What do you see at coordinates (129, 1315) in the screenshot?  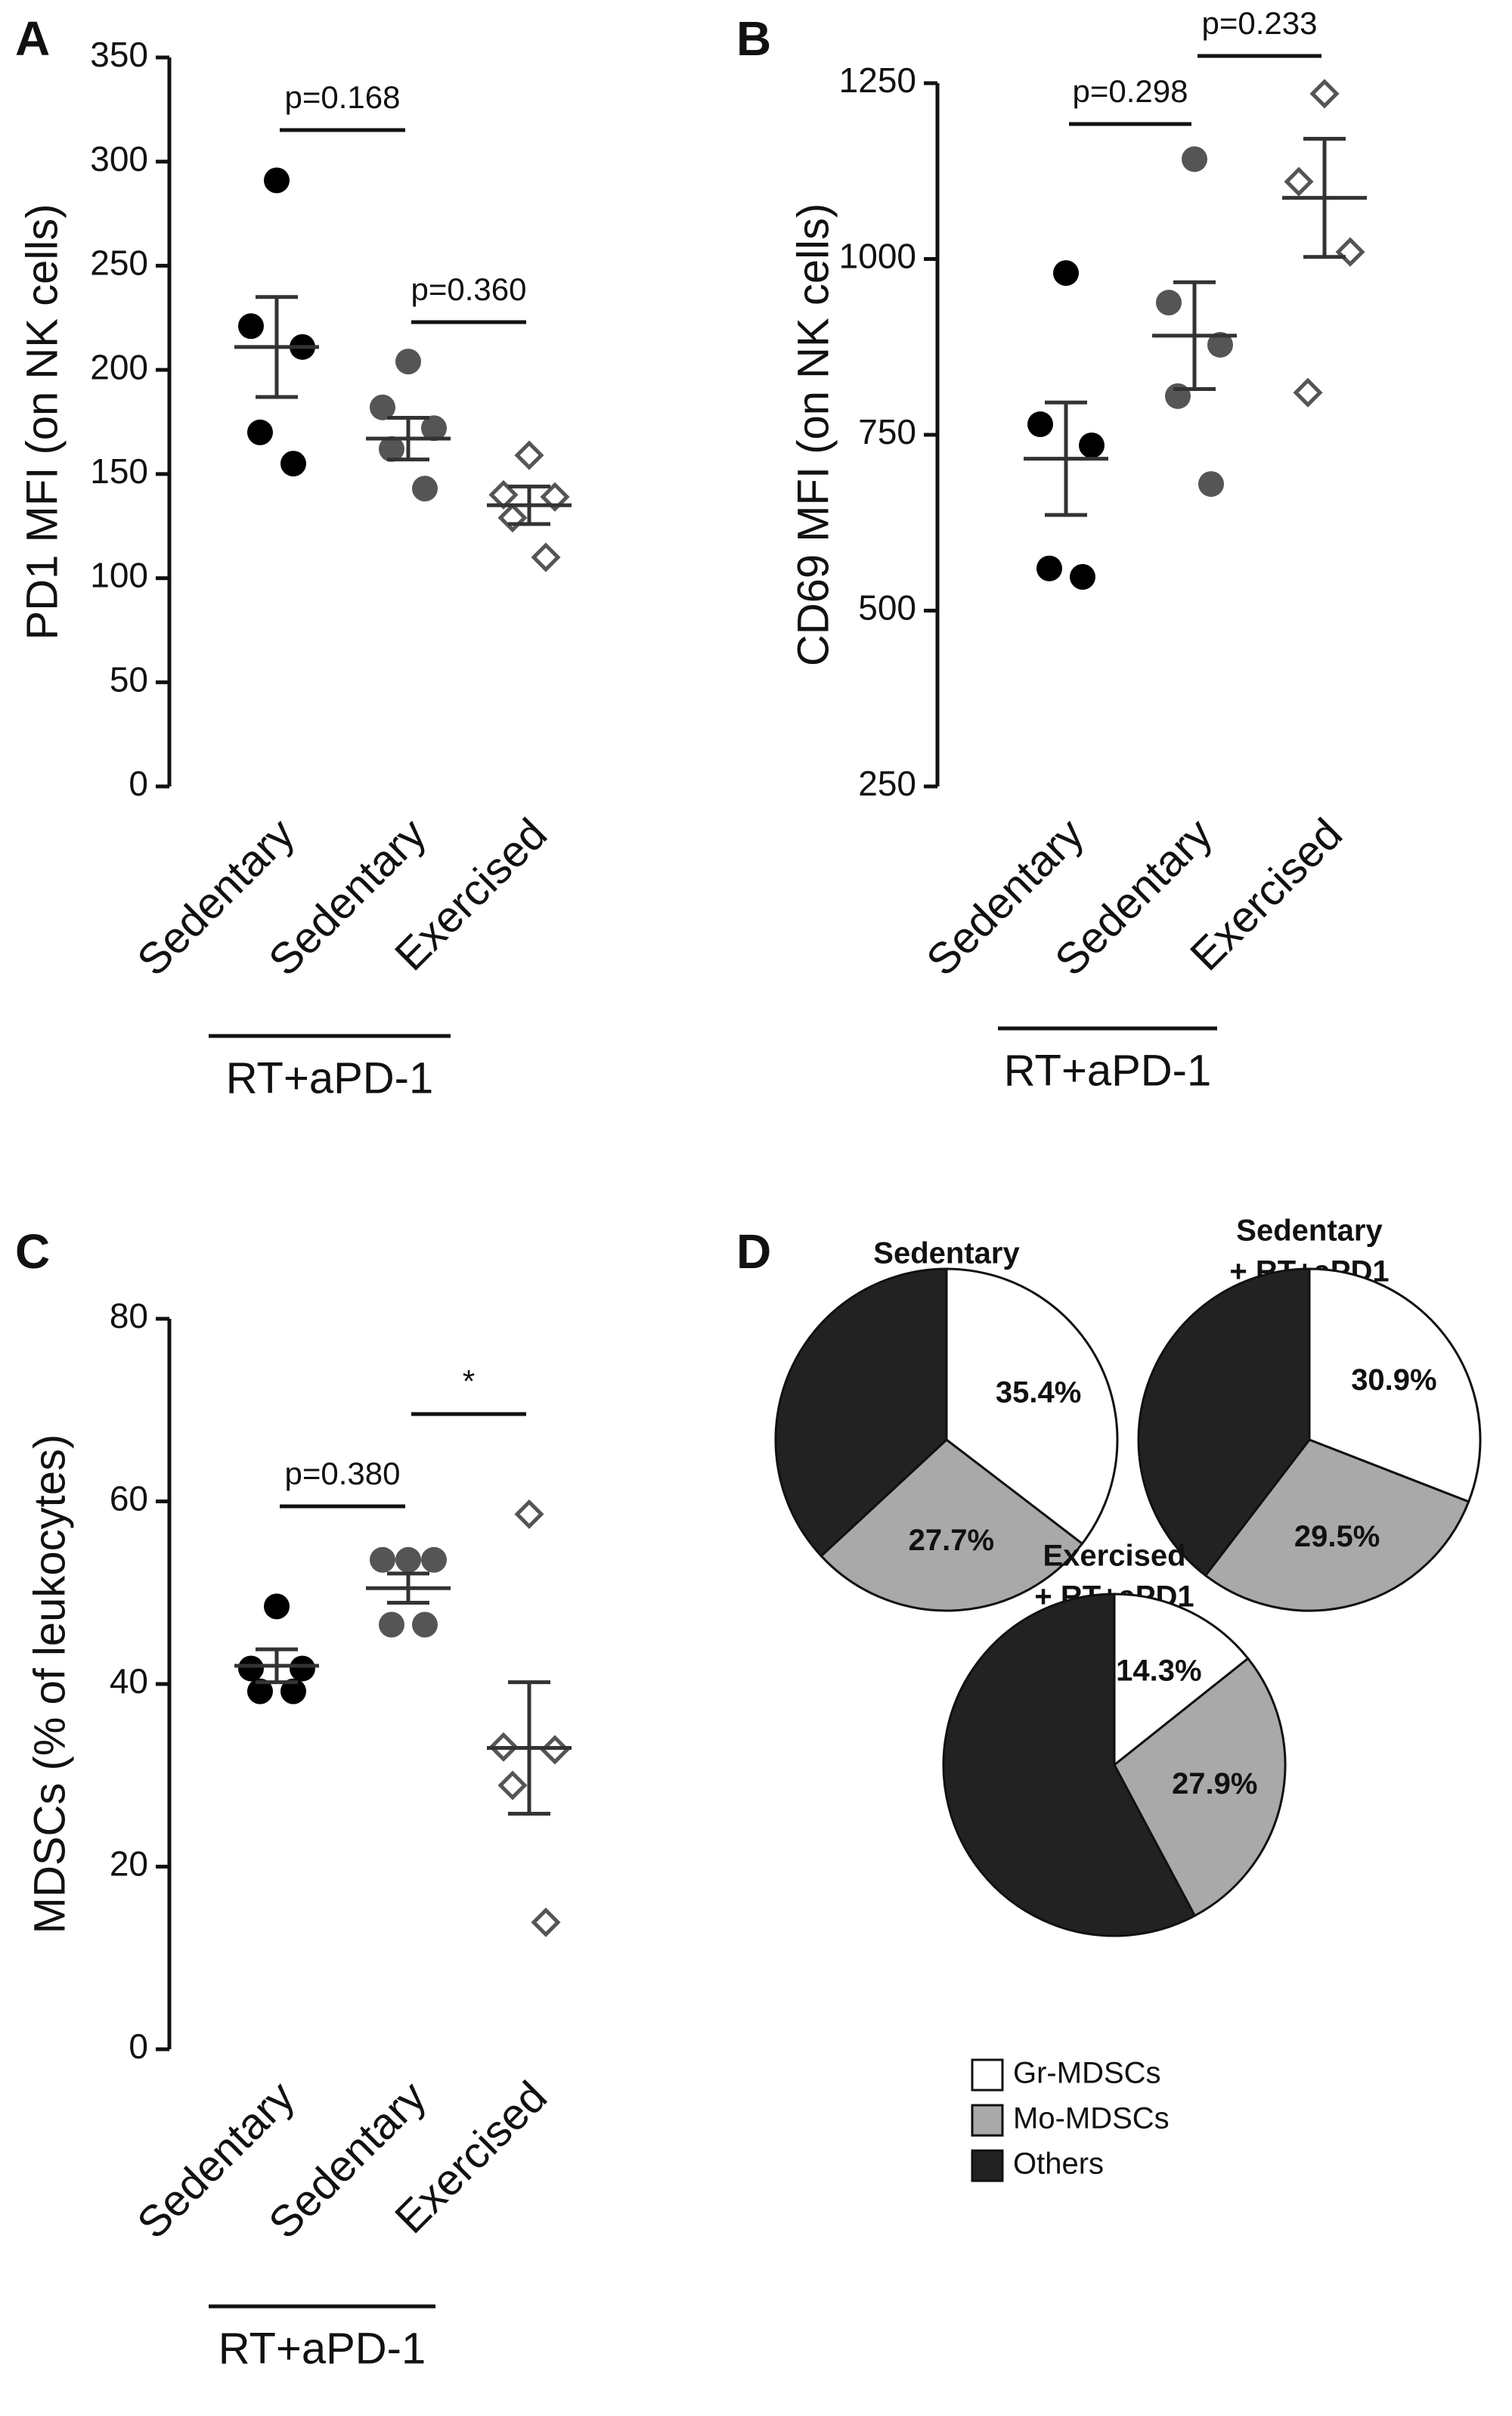 I see `y-tick-label: 80` at bounding box center [129, 1315].